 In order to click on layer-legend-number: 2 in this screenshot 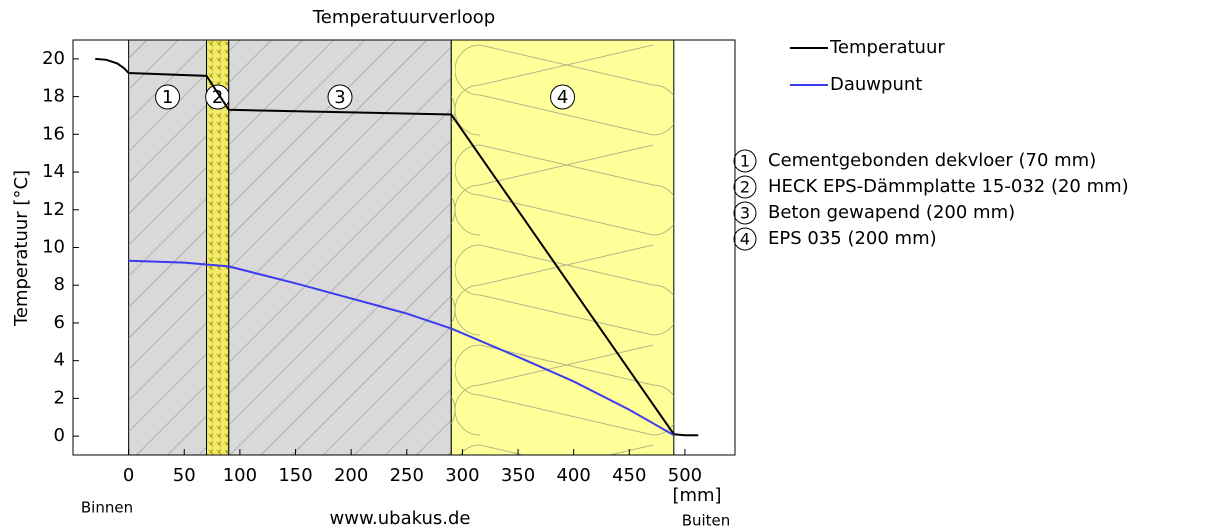, I will do `click(745, 187)`.